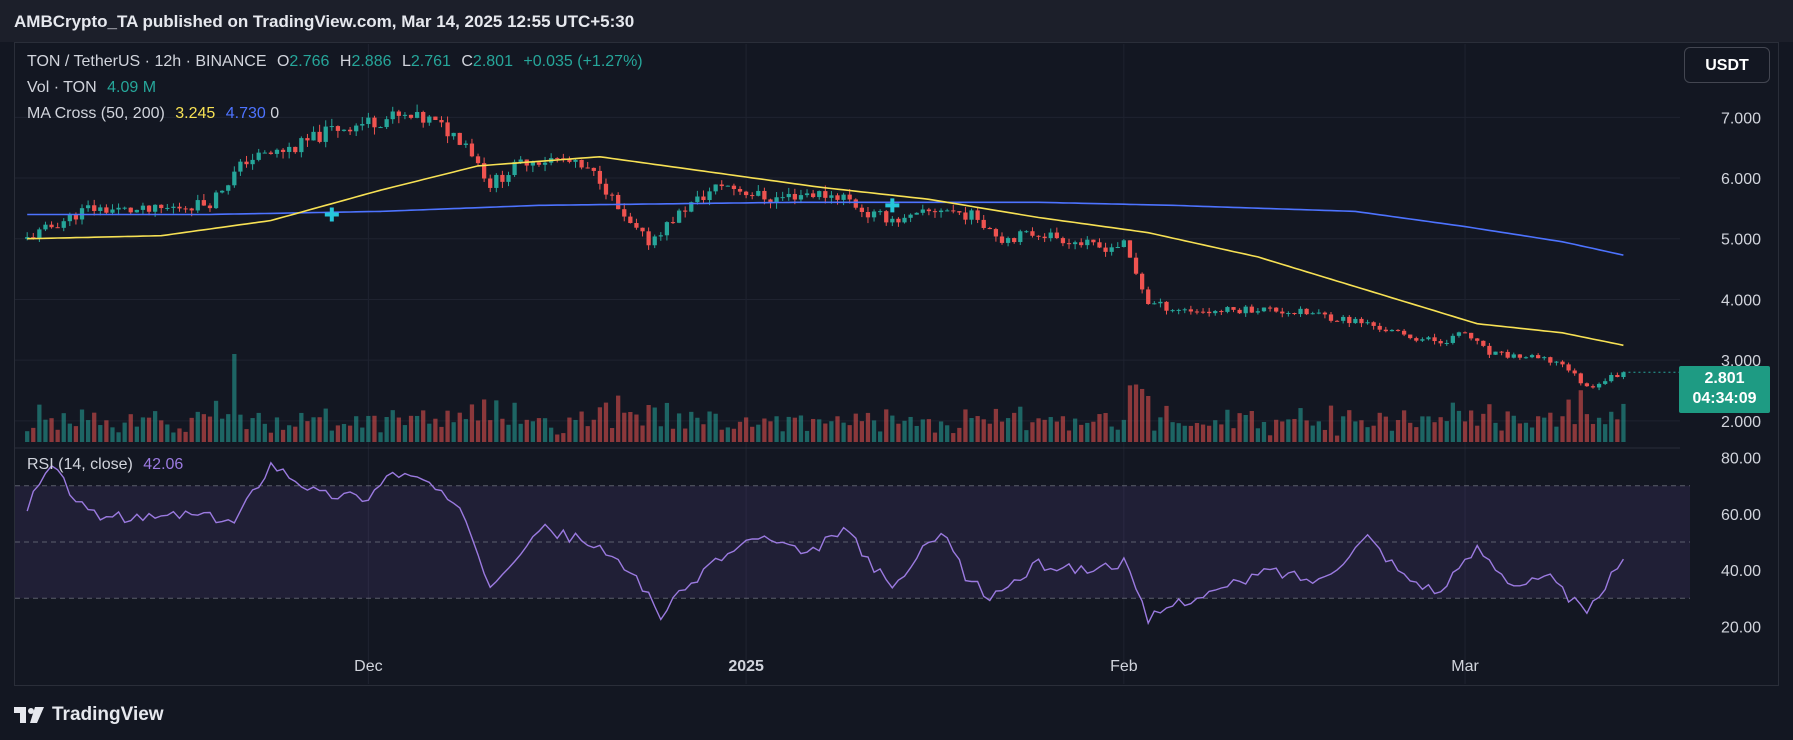  I want to click on price-axis-label: 6.000, so click(1741, 179).